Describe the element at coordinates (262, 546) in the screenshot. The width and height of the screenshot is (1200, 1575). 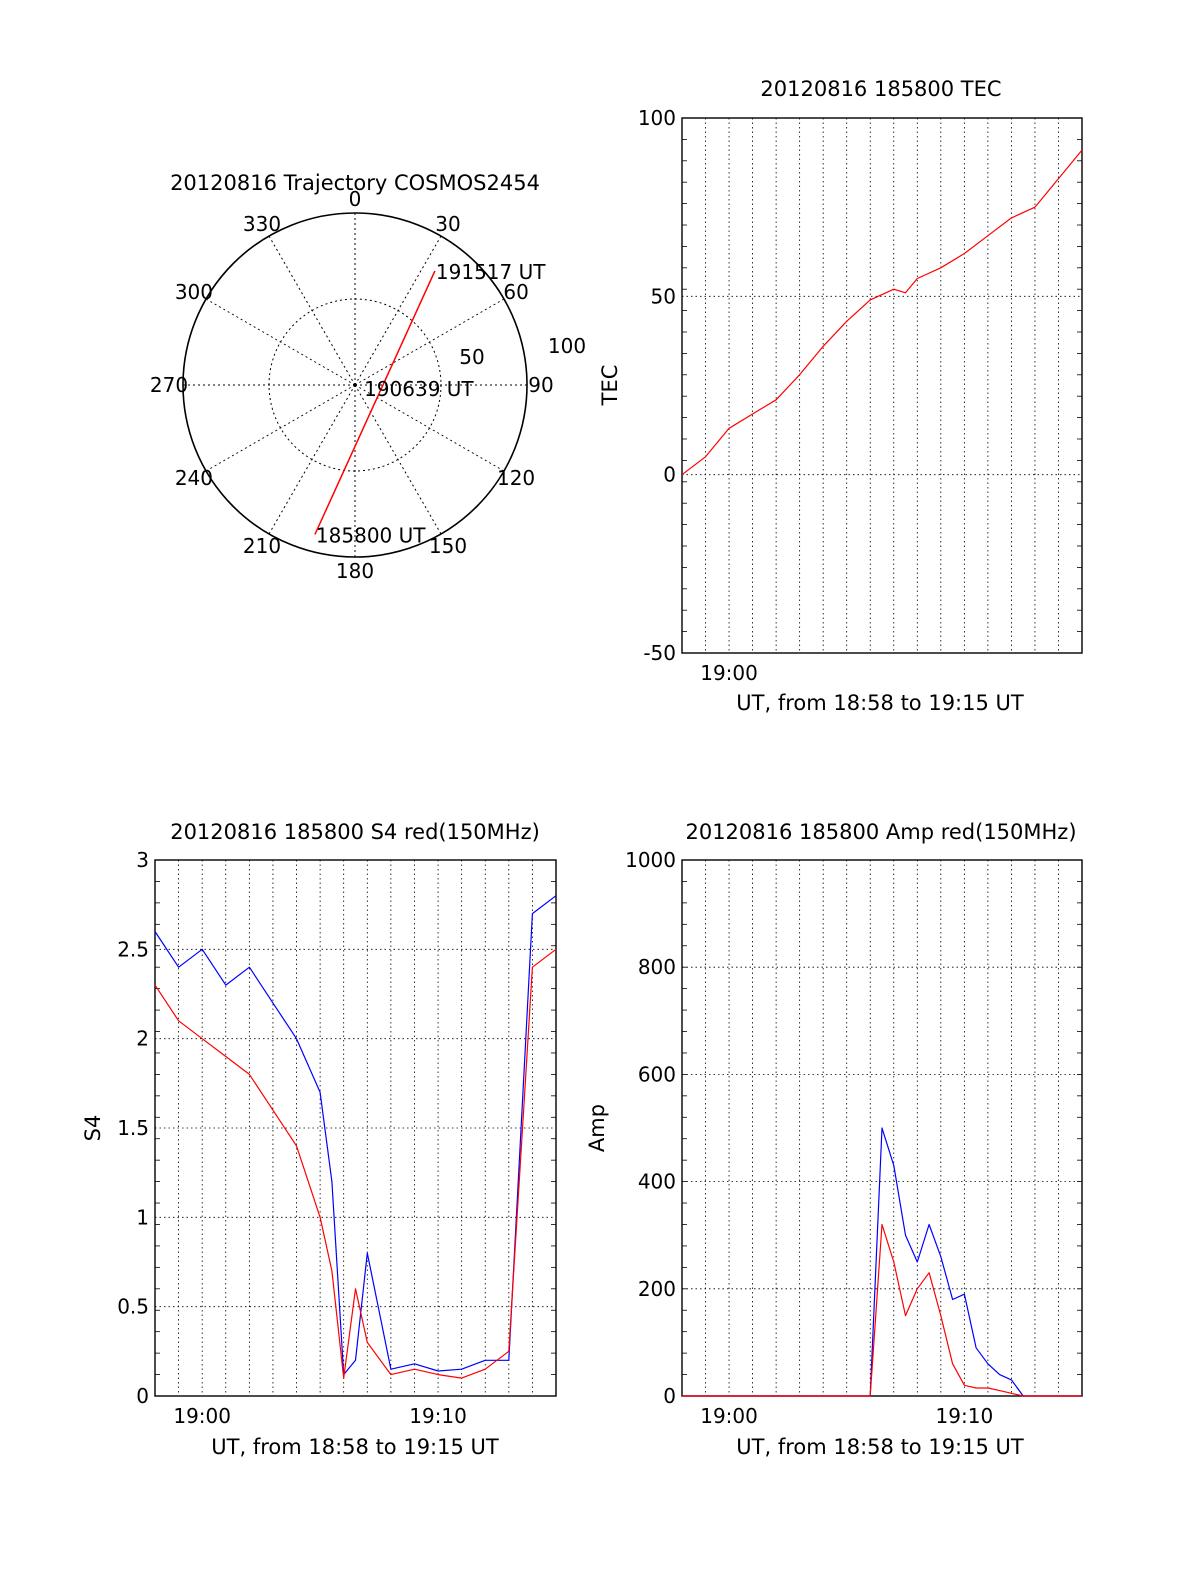
I see `polar-angle-tick-label: 210` at that location.